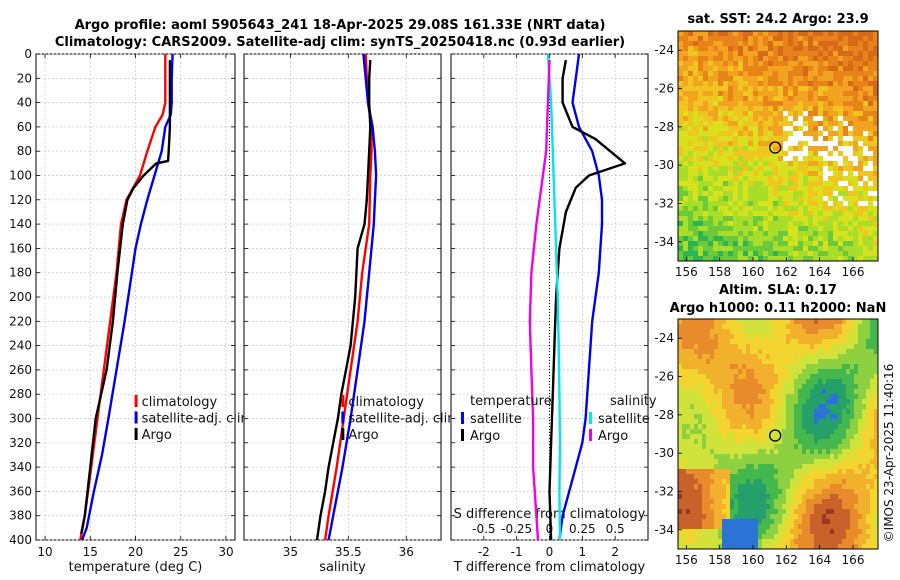  I want to click on temperature-ytick-label: 340, so click(20, 467).